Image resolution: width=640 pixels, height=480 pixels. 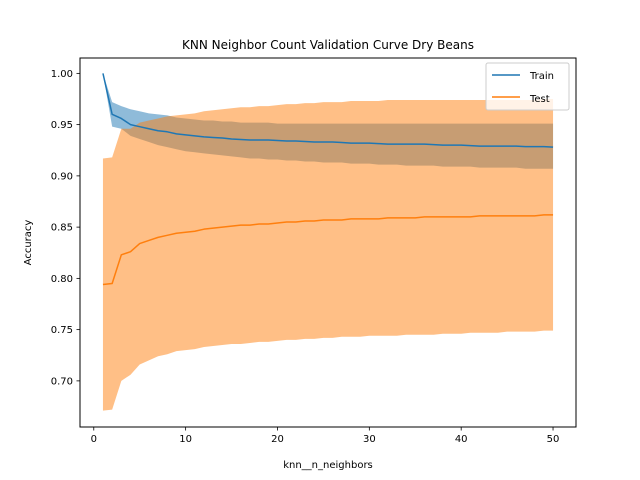 I want to click on x-axis-ticks: 0 10 20 30 40 50, so click(x=325, y=436).